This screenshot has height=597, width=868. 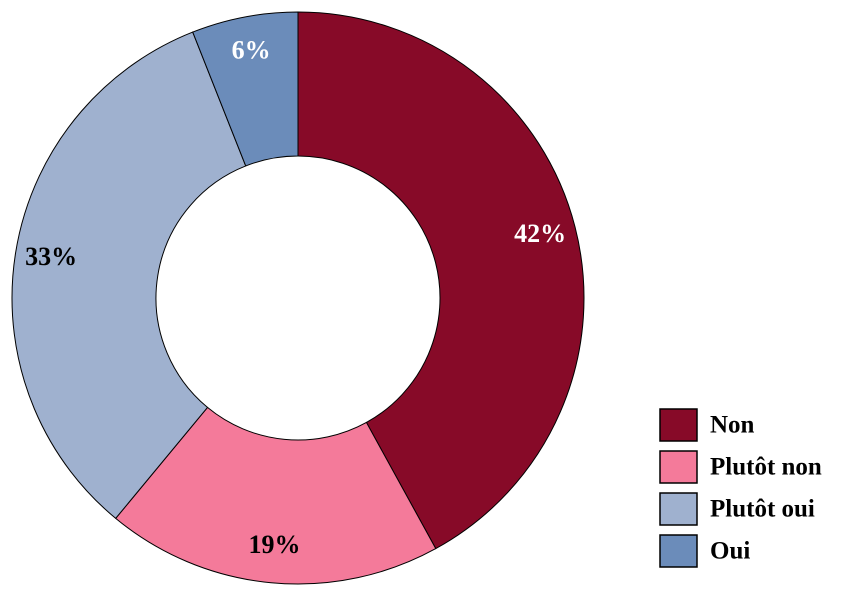 What do you see at coordinates (766, 467) in the screenshot?
I see `legend-label: Plutôt non` at bounding box center [766, 467].